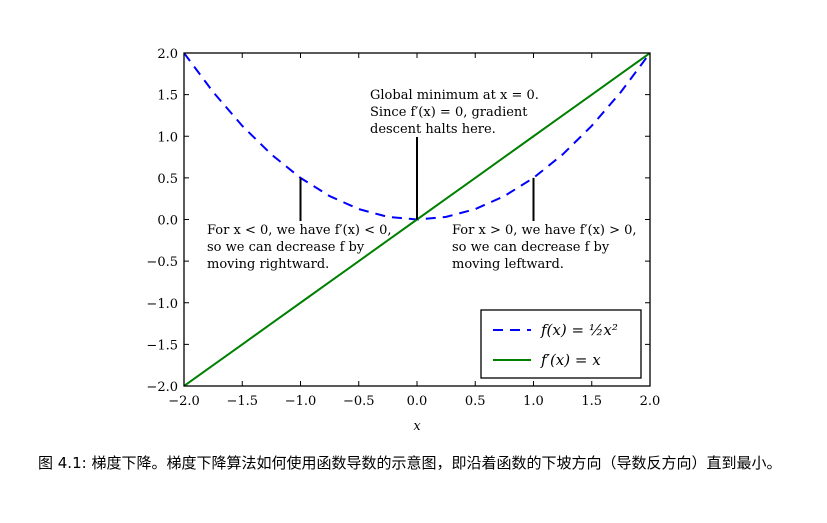 This screenshot has width=827, height=523. Describe the element at coordinates (591, 401) in the screenshot. I see `x-tick-label: 1.5` at that location.